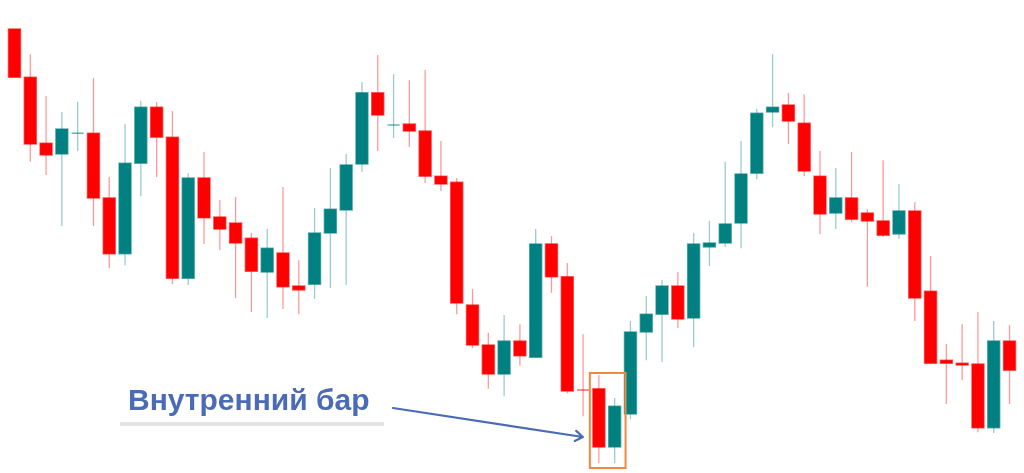 Image resolution: width=1024 pixels, height=473 pixels. What do you see at coordinates (249, 399) in the screenshot?
I see `annotation: Внутренний бар` at bounding box center [249, 399].